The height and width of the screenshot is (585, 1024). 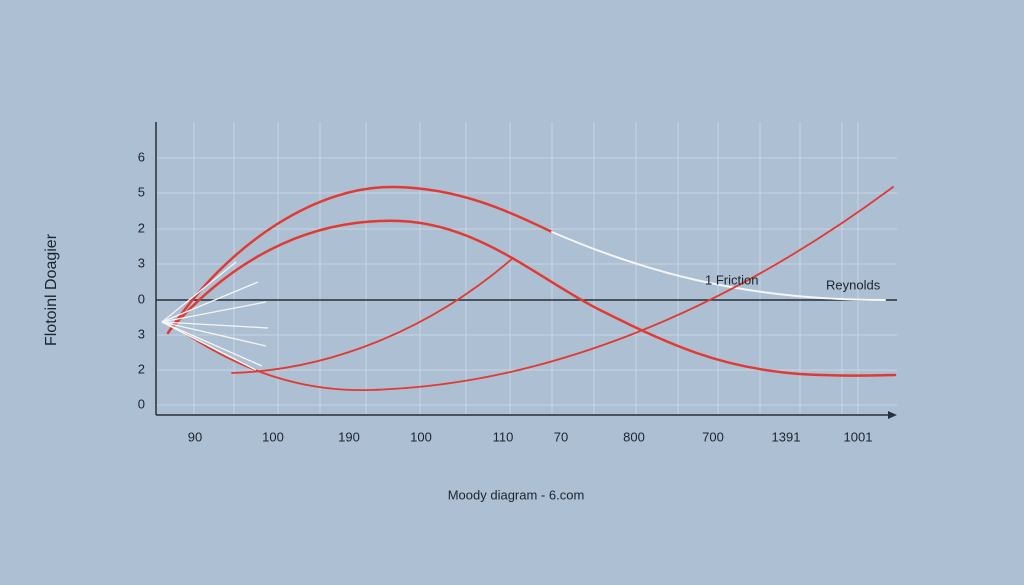 What do you see at coordinates (141, 156) in the screenshot?
I see `y-tick-label: 6` at bounding box center [141, 156].